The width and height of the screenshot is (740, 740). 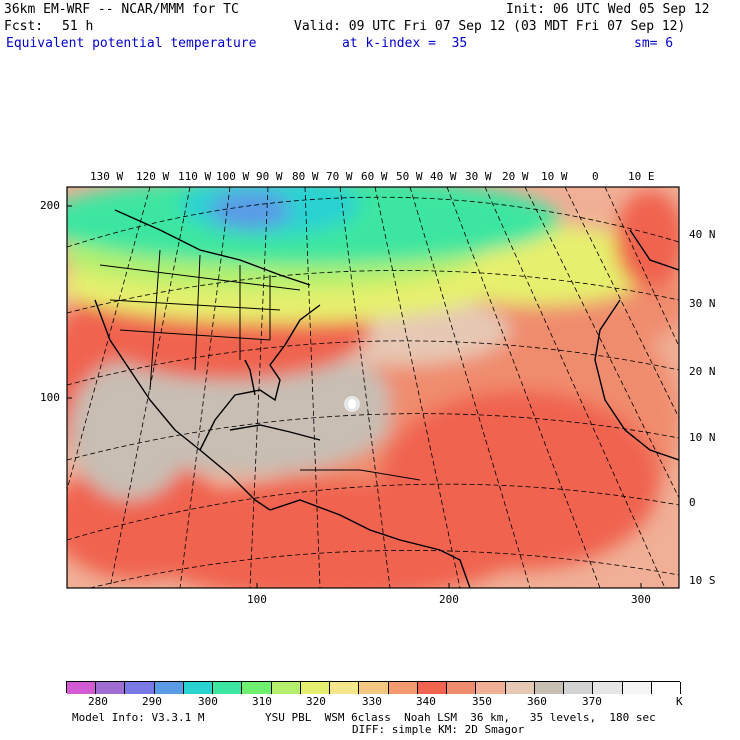 What do you see at coordinates (78, 26) in the screenshot?
I see `forecast-hour: 51 h` at bounding box center [78, 26].